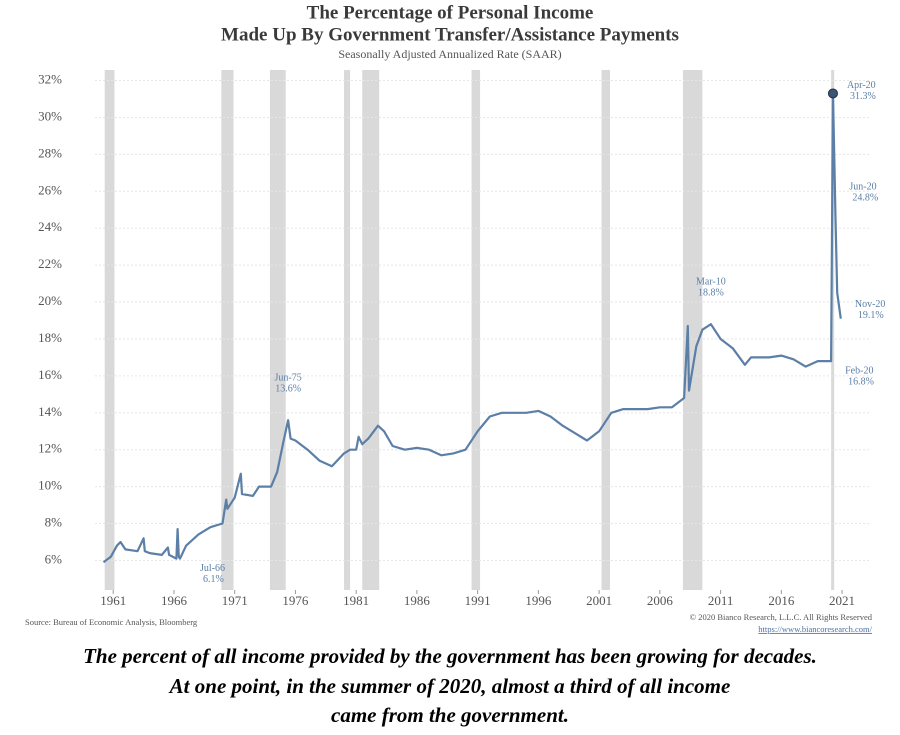  What do you see at coordinates (832, 93) in the screenshot?
I see `peak-marker` at bounding box center [832, 93].